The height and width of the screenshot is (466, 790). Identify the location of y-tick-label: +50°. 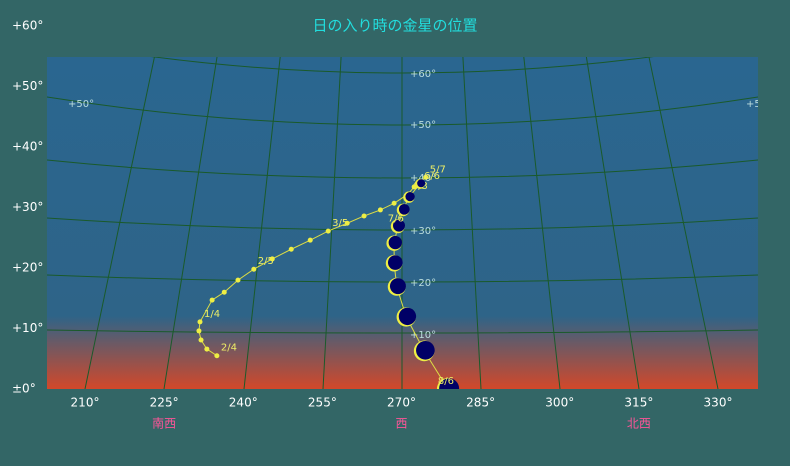
(27, 86).